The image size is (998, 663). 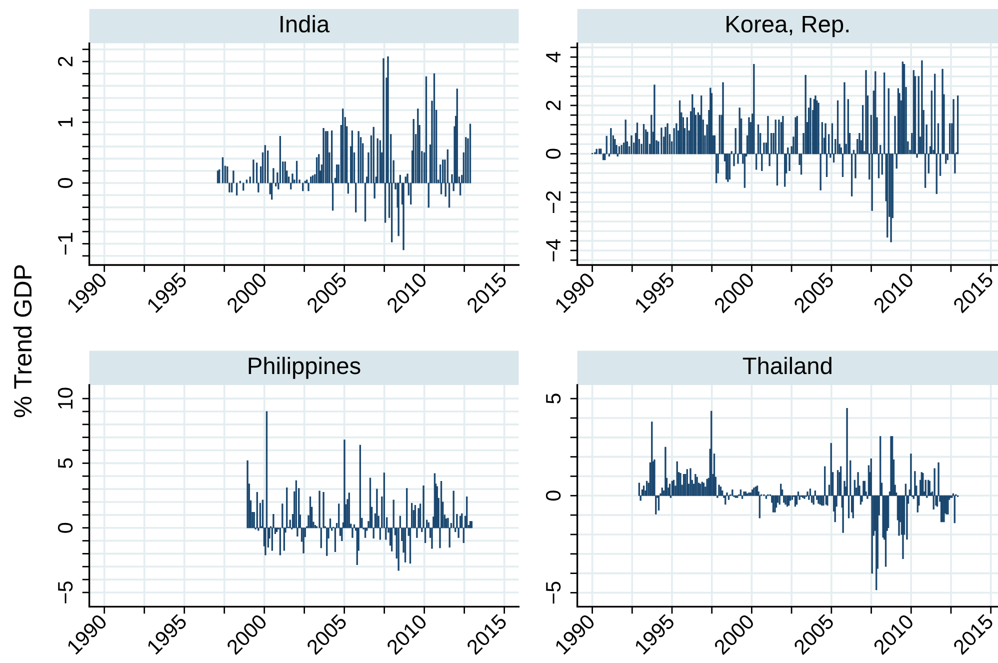 I want to click on y-tick-label: −4, so click(x=553, y=250).